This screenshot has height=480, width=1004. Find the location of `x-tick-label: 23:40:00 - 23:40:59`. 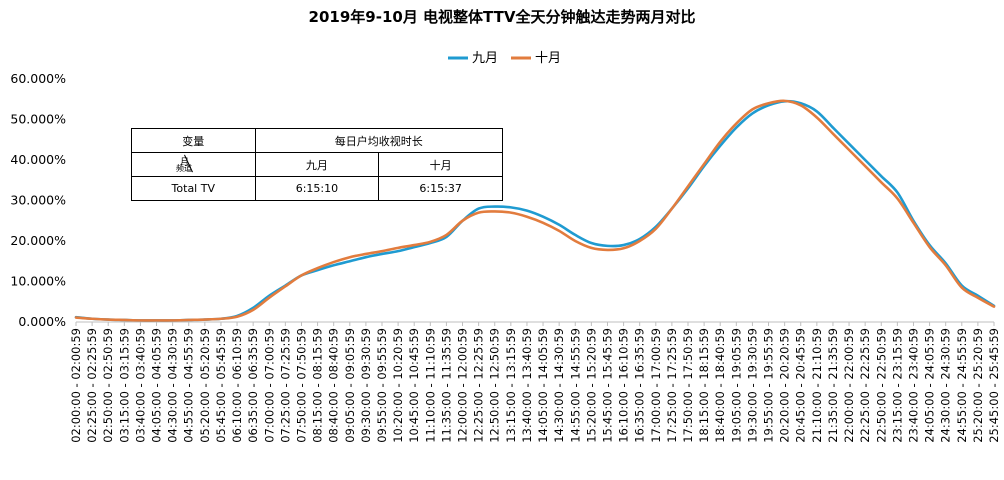

x-tick-label: 23:40:00 - 23:40:59 is located at coordinates (913, 385).